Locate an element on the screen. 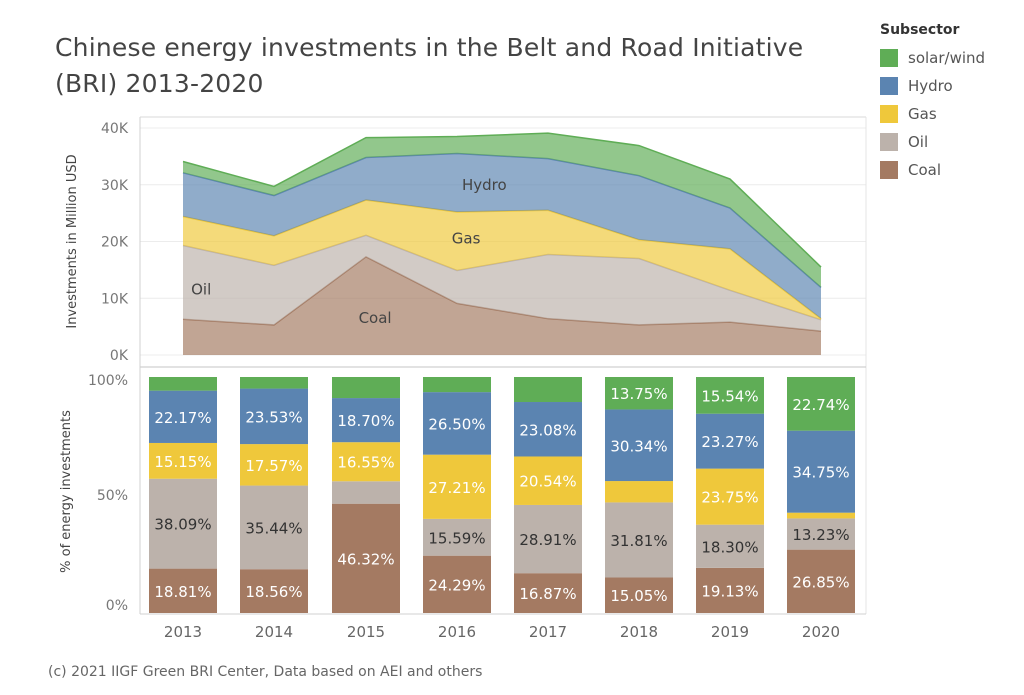 Image resolution: width=1024 pixels, height=695 pixels. area-label: Coal is located at coordinates (375, 318).